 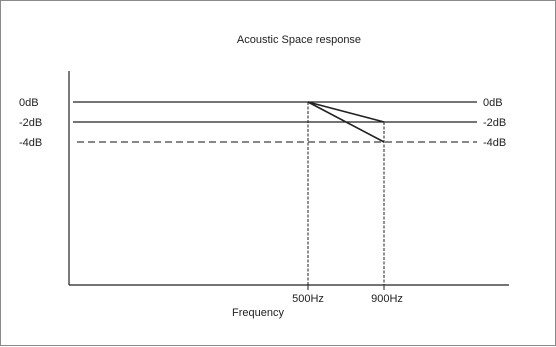 I want to click on level-label-left-minus2db: -2dB, so click(x=30, y=123).